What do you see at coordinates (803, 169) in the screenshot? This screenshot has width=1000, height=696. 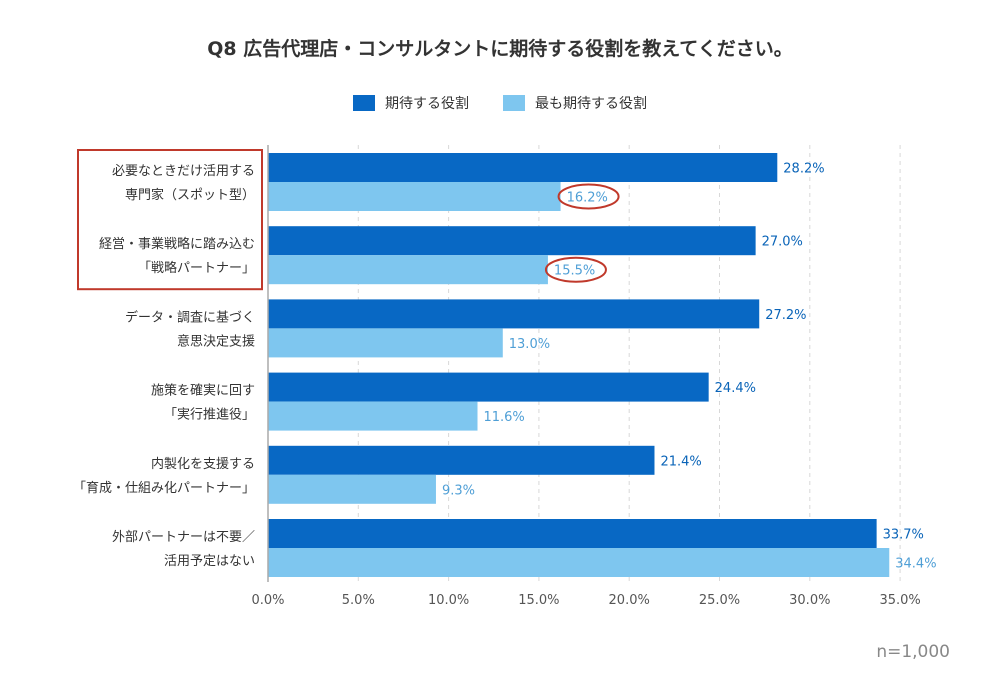 I see `data-label: 28.2%` at bounding box center [803, 169].